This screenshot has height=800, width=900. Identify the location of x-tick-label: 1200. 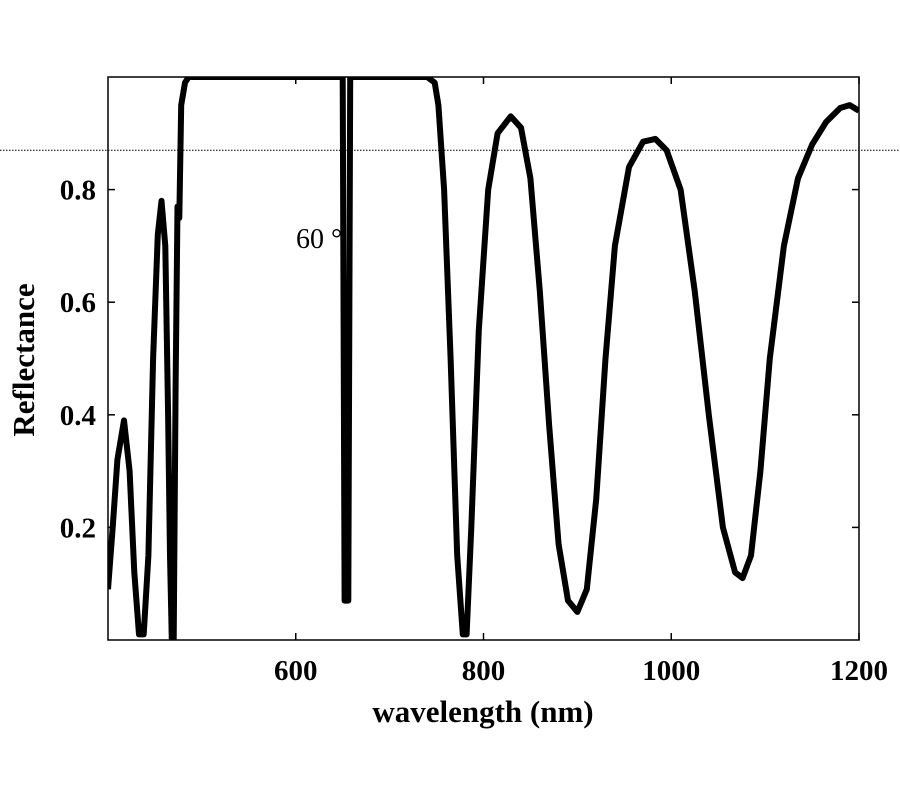
(859, 671).